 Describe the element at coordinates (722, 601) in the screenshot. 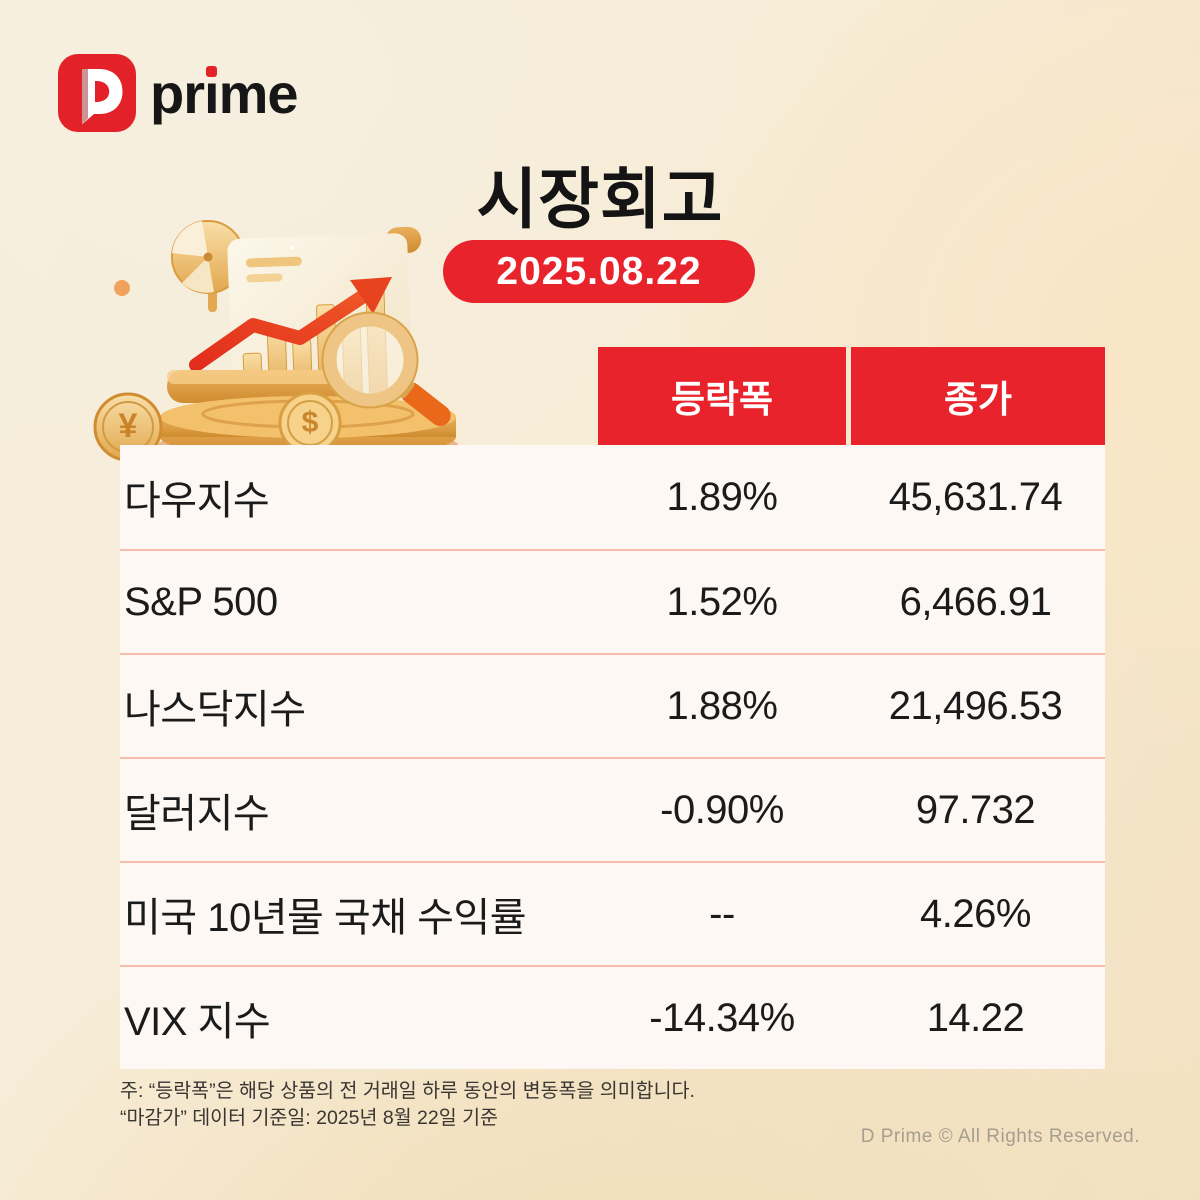

I see `row-change: 1.52%` at that location.